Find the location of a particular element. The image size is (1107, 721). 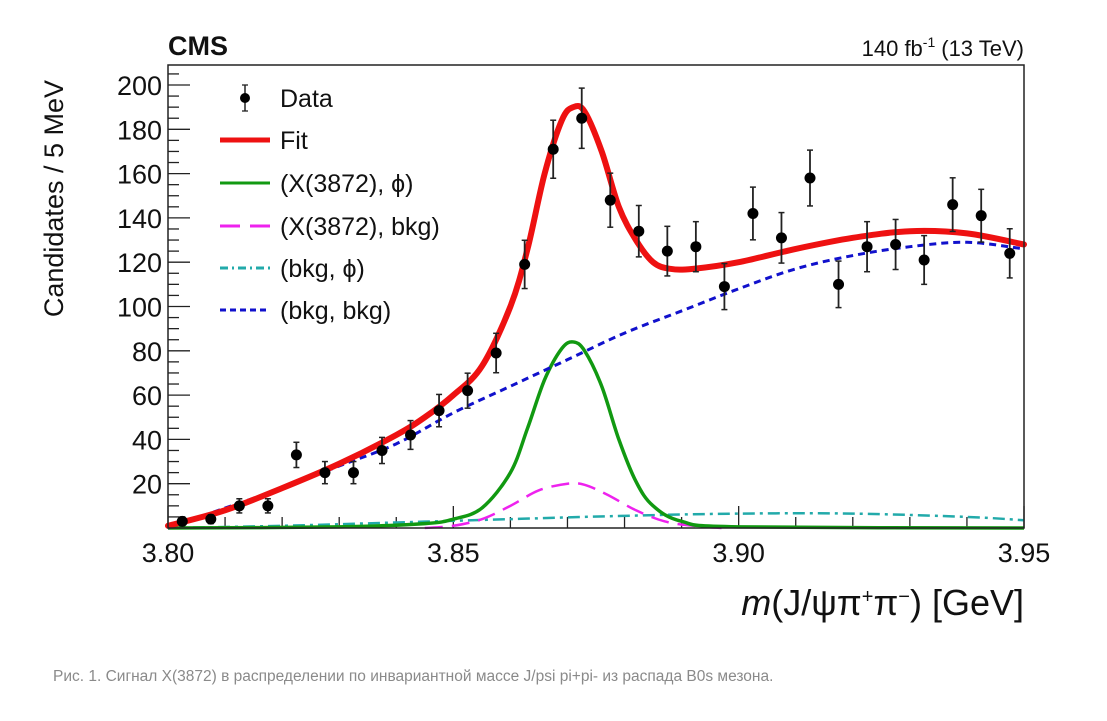

bkg-phi-curve is located at coordinates (596, 521).